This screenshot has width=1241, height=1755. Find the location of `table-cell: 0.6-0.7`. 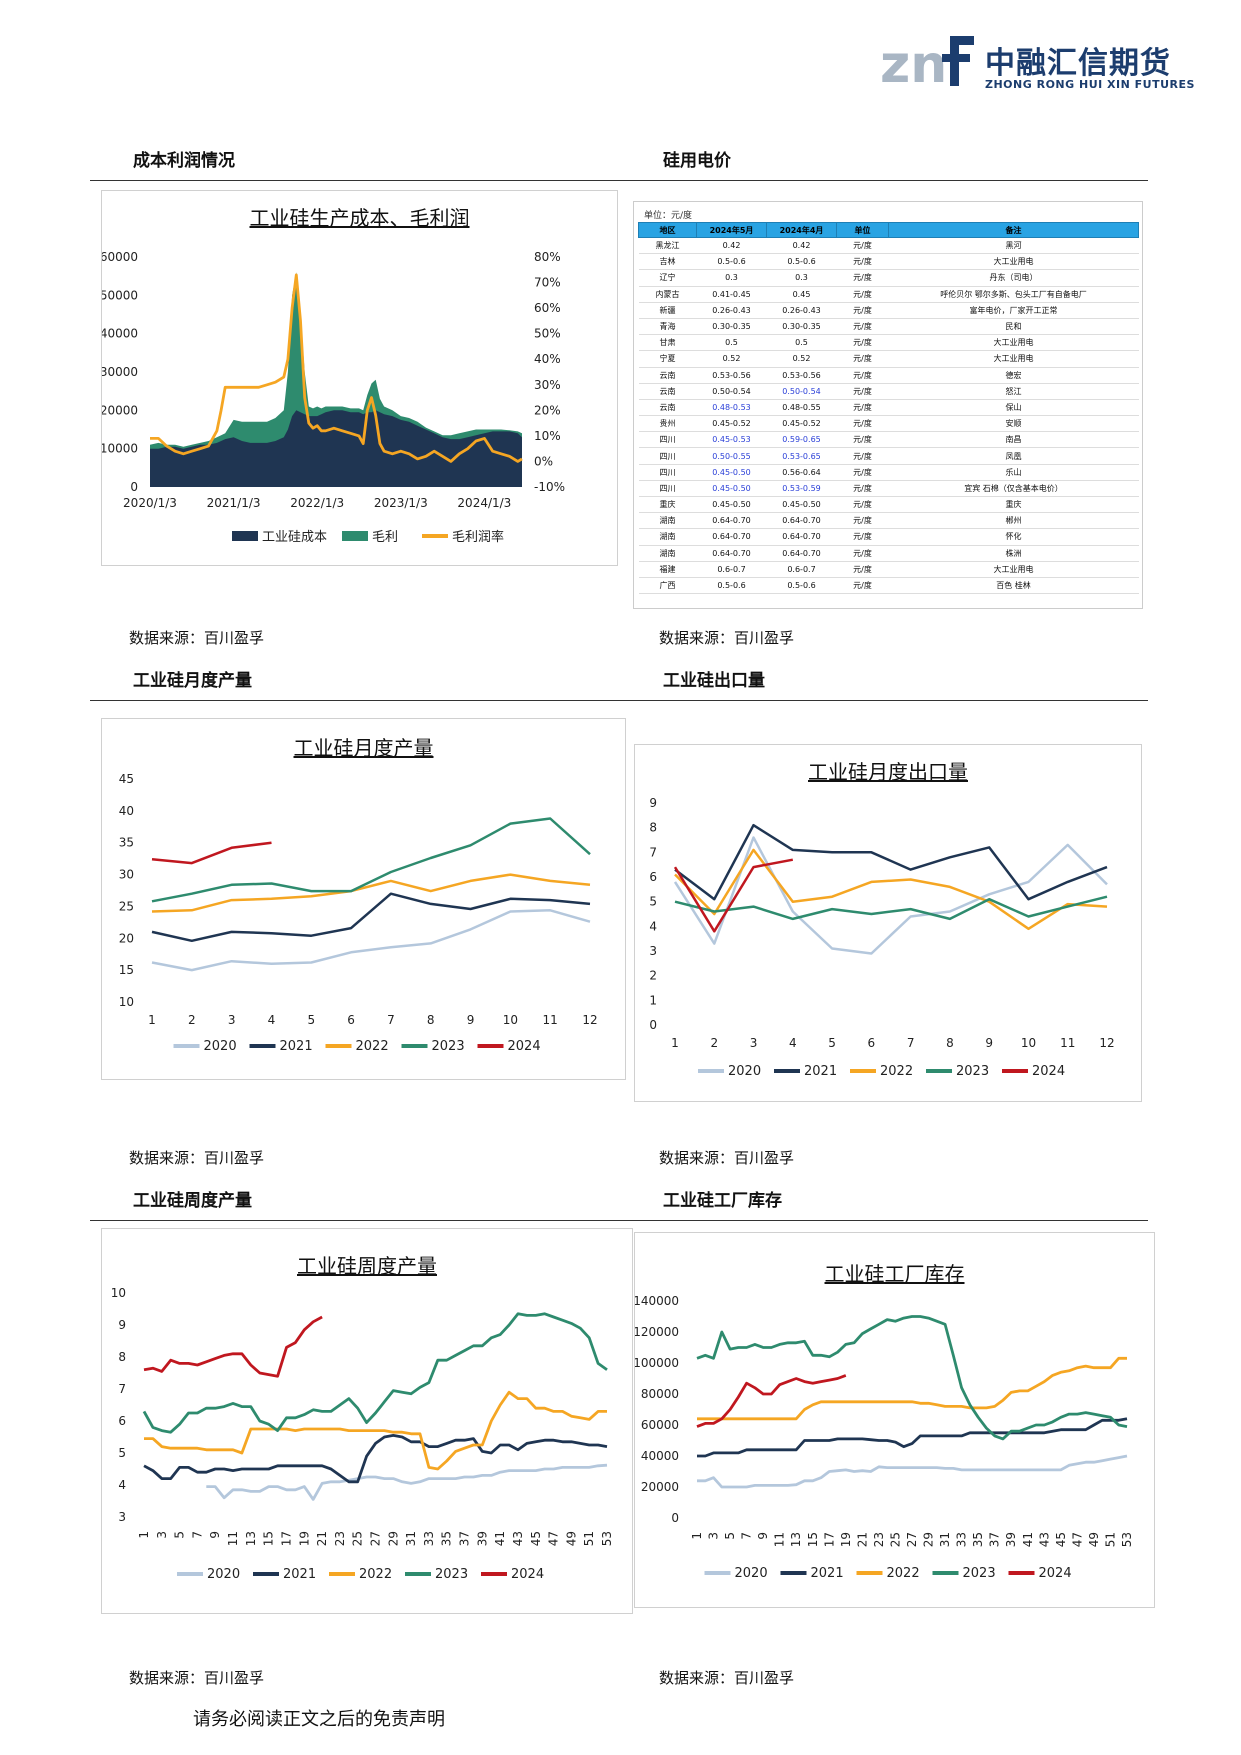

table-cell: 0.6-0.7 is located at coordinates (731, 569).